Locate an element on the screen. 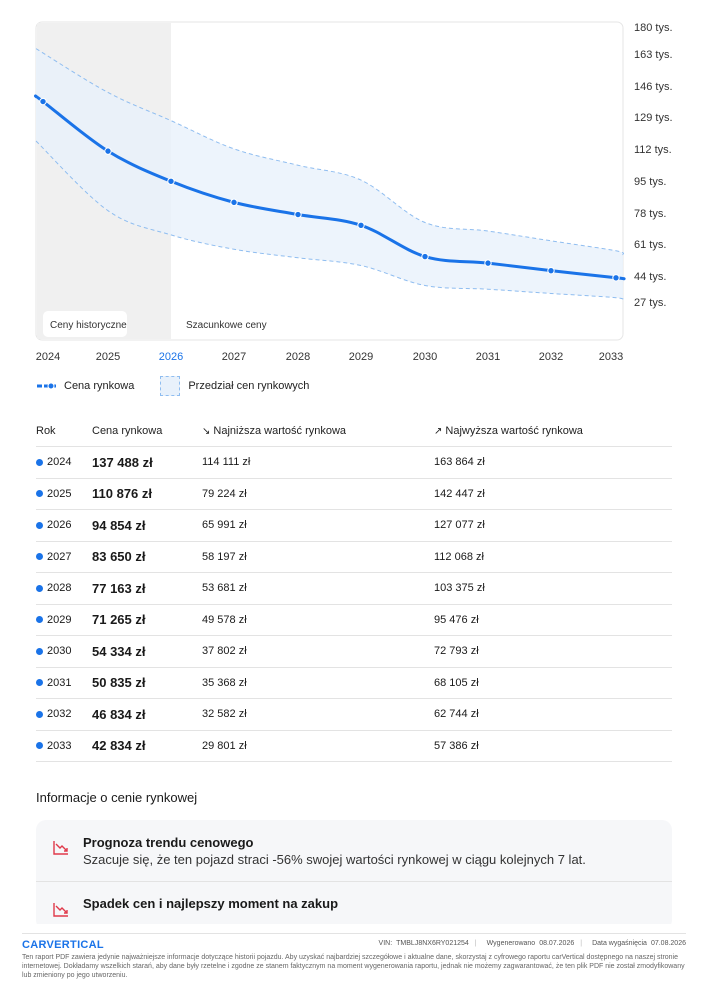 The height and width of the screenshot is (999, 707). vin-value: TMBLJ8NX6RY021254 is located at coordinates (432, 943).